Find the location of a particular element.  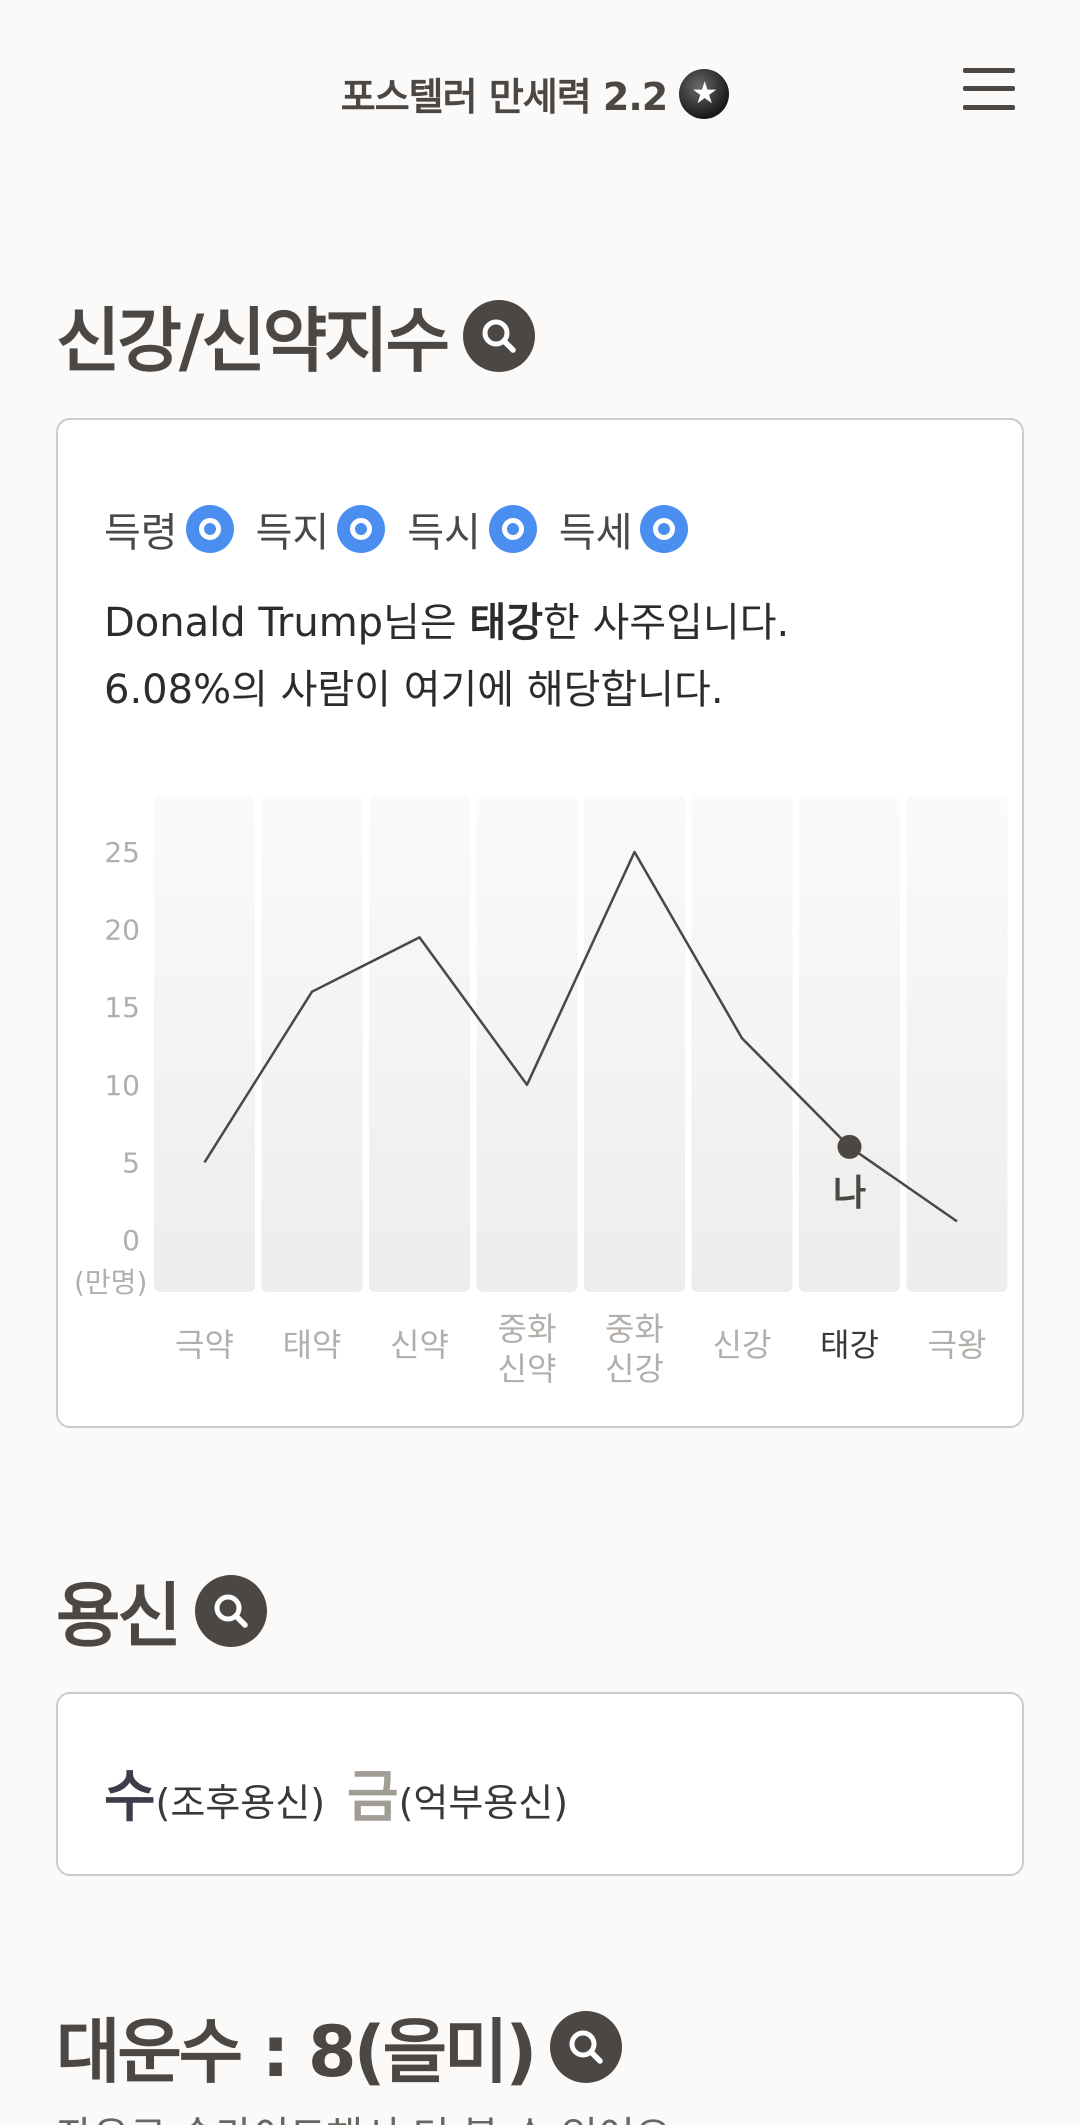

daeun-section-title: 대운수 : 8(을미) is located at coordinates (339, 2046).